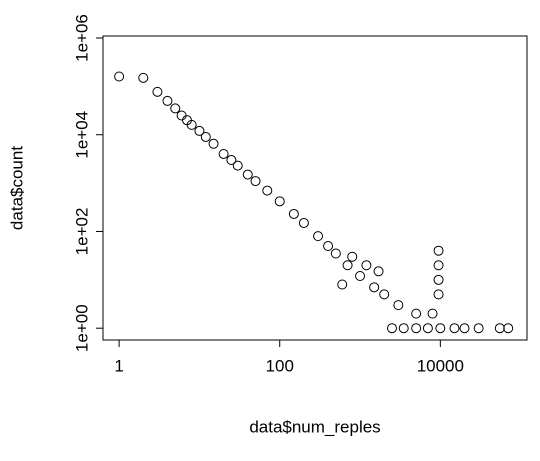 The width and height of the screenshot is (540, 461). I want to click on y-tick-label: 1e+02, so click(81, 232).